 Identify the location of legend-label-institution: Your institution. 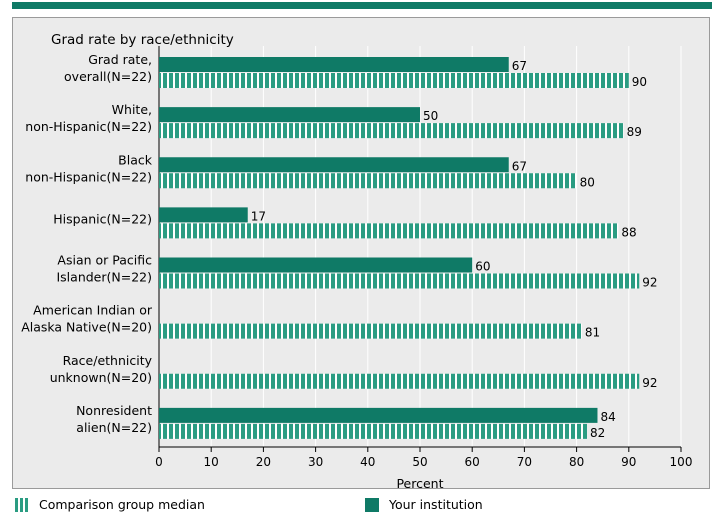
(436, 504).